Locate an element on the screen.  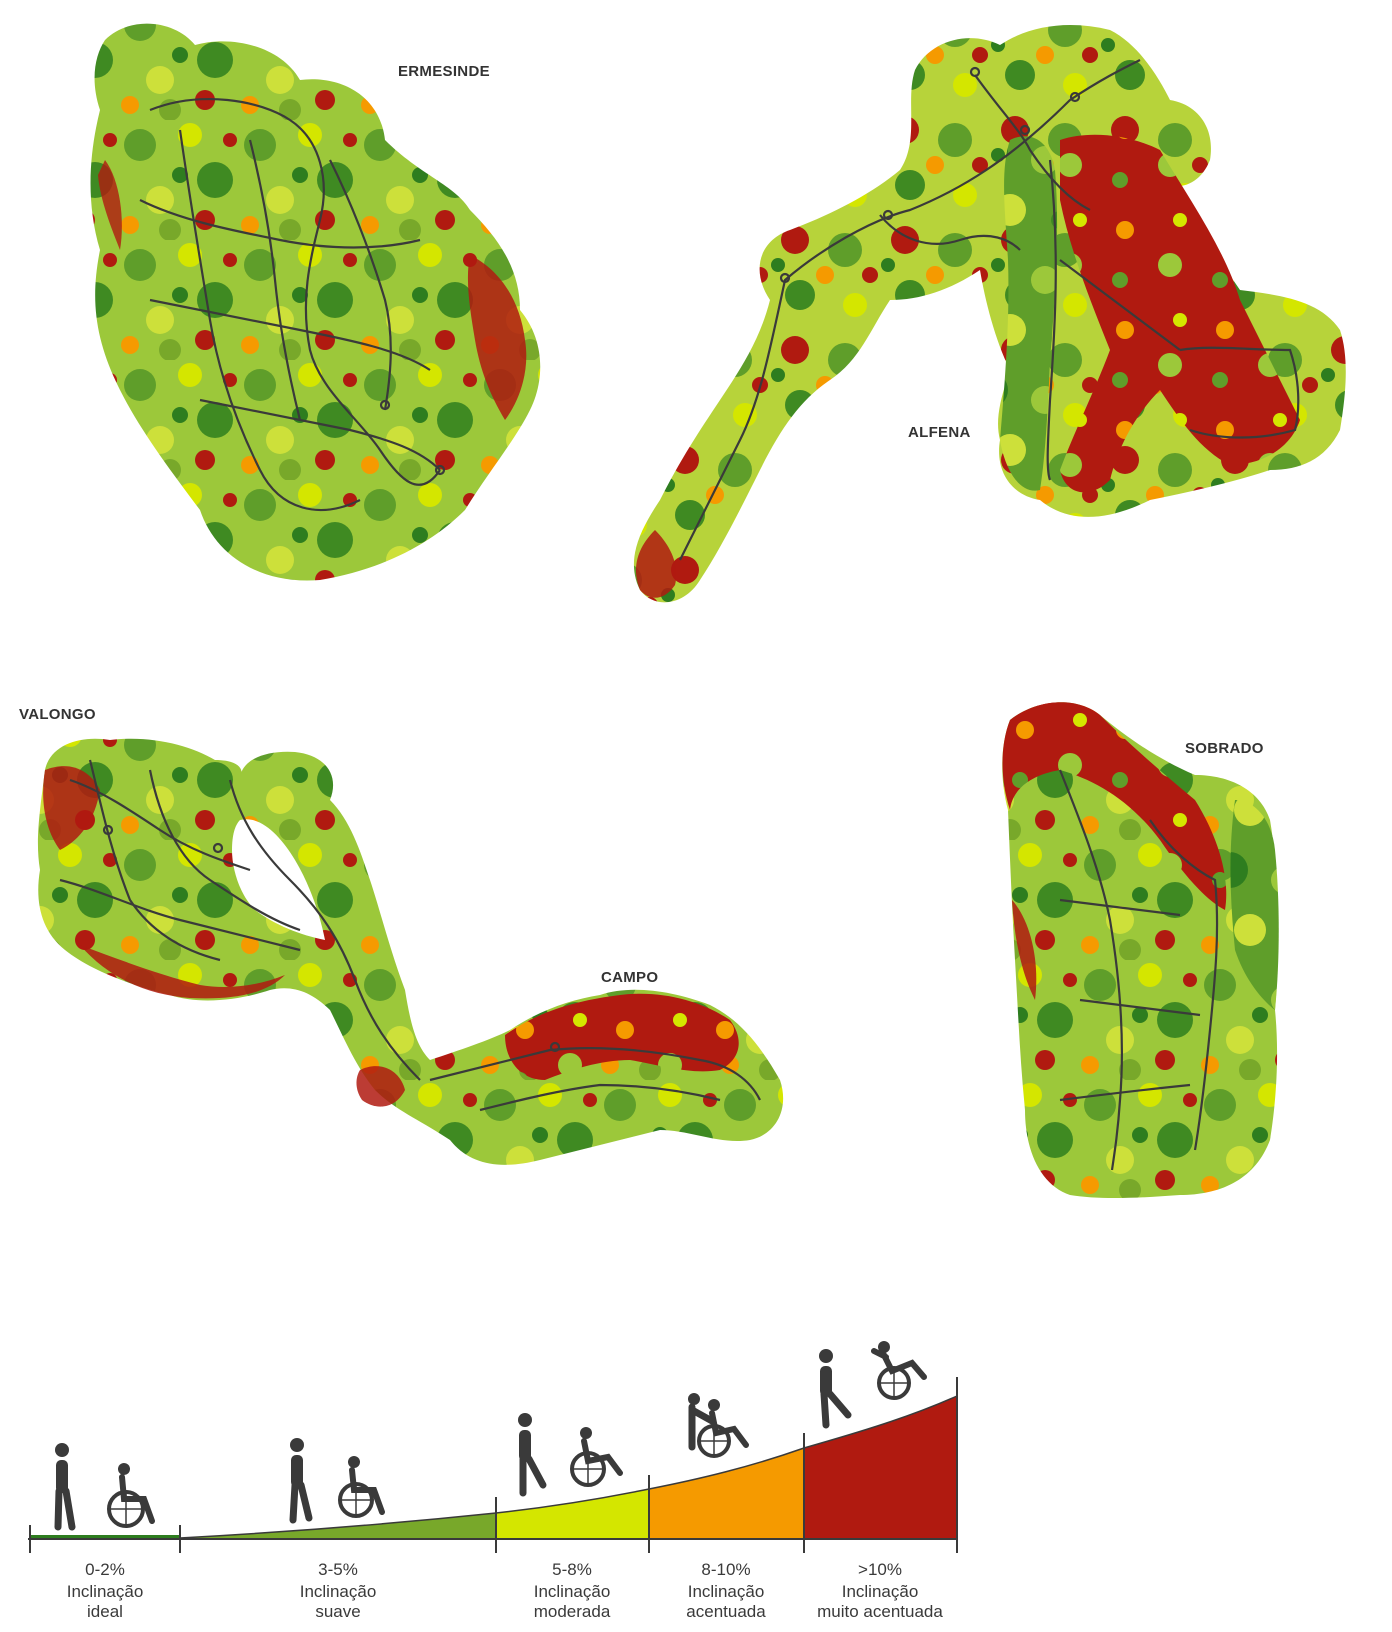
sobrado-area is located at coordinates (1140, 950).